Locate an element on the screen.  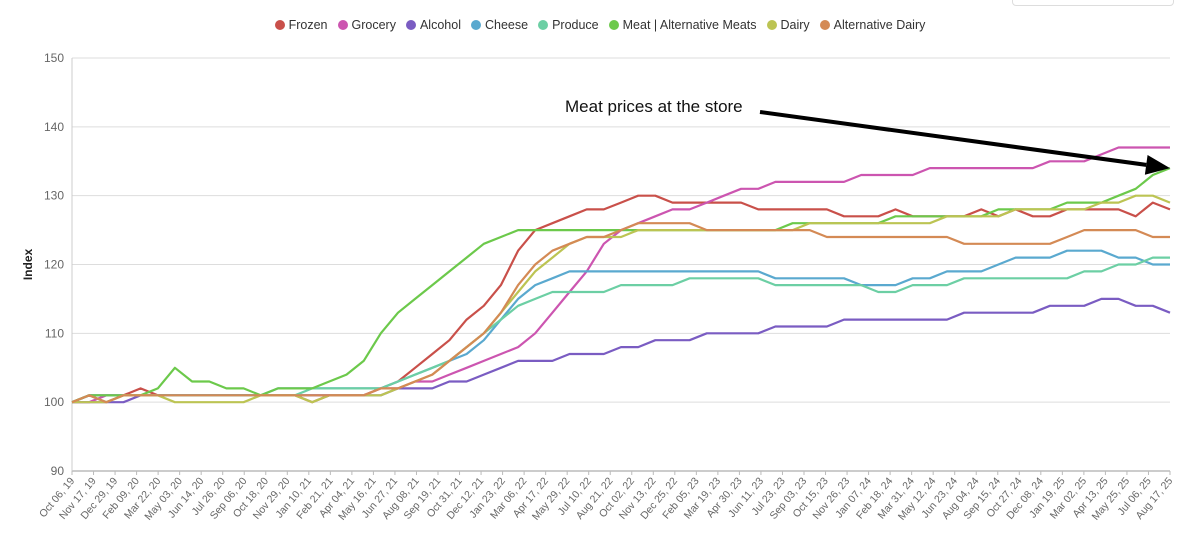
toolbar-box is located at coordinates (1093, 3).